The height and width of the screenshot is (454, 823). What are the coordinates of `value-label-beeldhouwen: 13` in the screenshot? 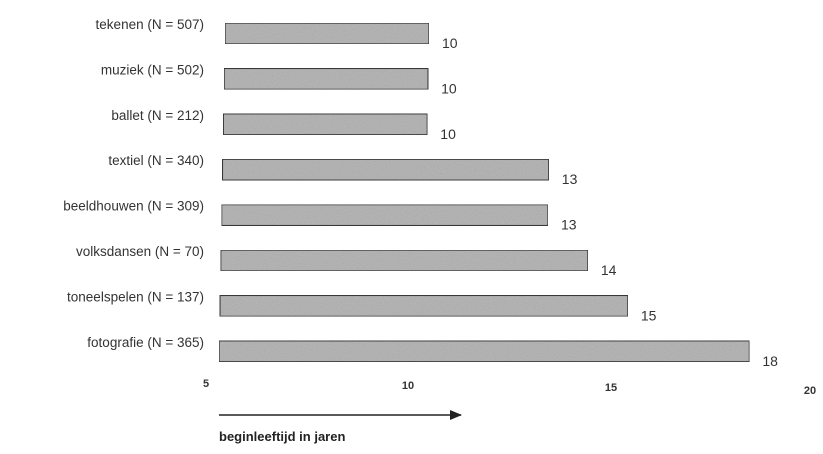 It's located at (569, 225).